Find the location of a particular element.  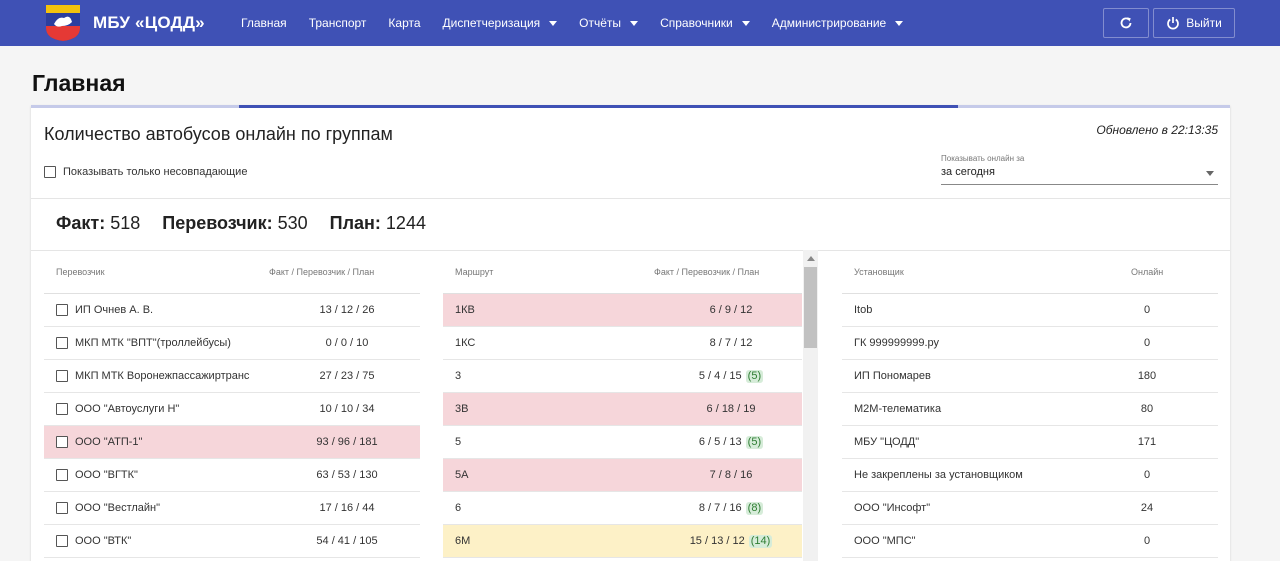

table-row: МБУ "ЦОДД" 171 is located at coordinates (1030, 442).